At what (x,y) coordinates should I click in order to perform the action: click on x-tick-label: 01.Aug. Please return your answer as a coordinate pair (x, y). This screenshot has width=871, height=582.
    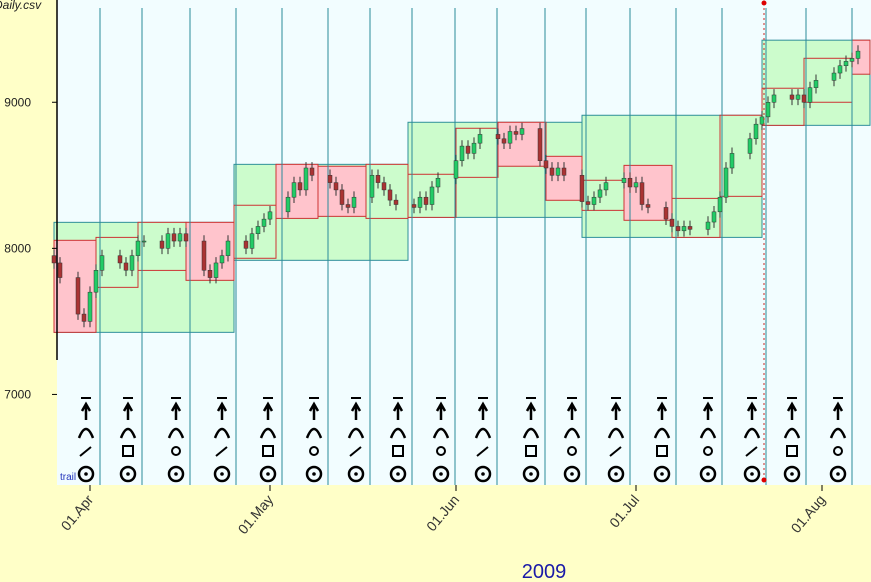
    Looking at the image, I should click on (808, 514).